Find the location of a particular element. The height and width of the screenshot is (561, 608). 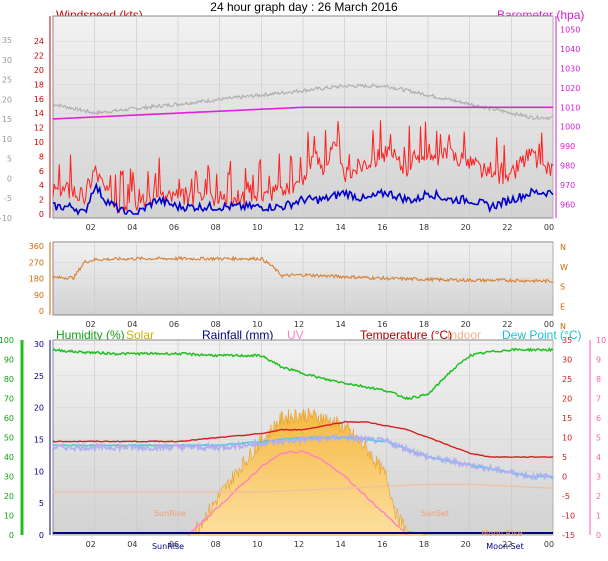

y-tick-temperature: 30 is located at coordinates (567, 360).